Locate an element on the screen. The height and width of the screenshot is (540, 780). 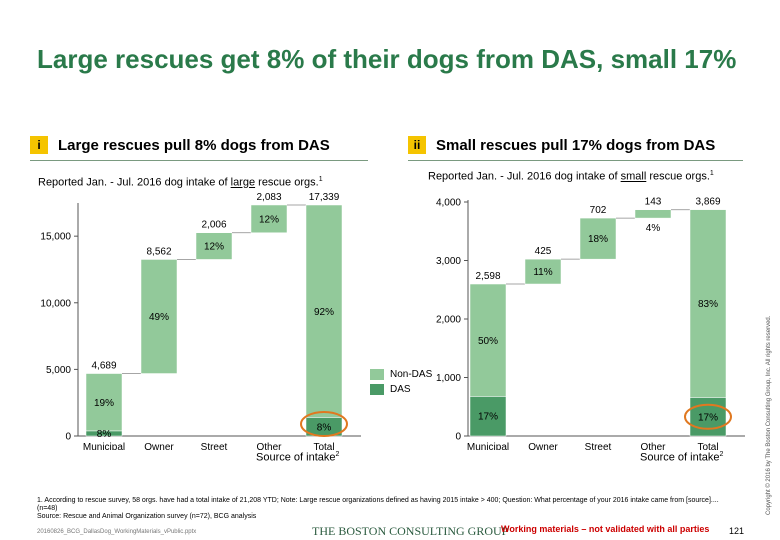
bar-value-label: 17,339 is located at coordinates (324, 197).